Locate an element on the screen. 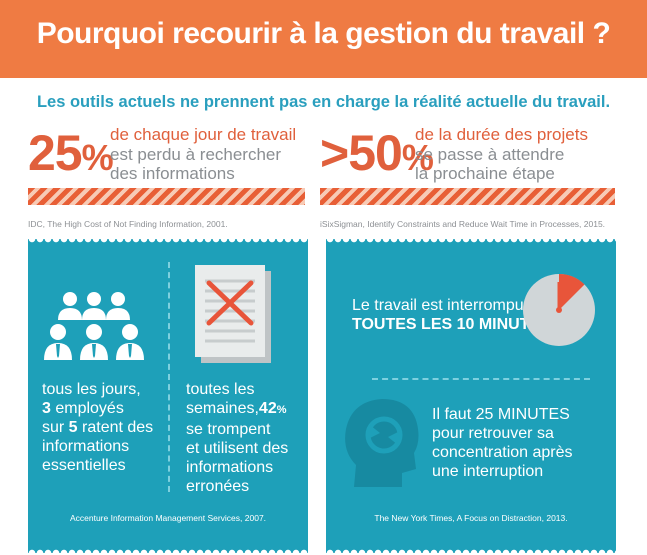 This screenshot has height=555, width=647. stat-left-number: 25 is located at coordinates (55, 153).